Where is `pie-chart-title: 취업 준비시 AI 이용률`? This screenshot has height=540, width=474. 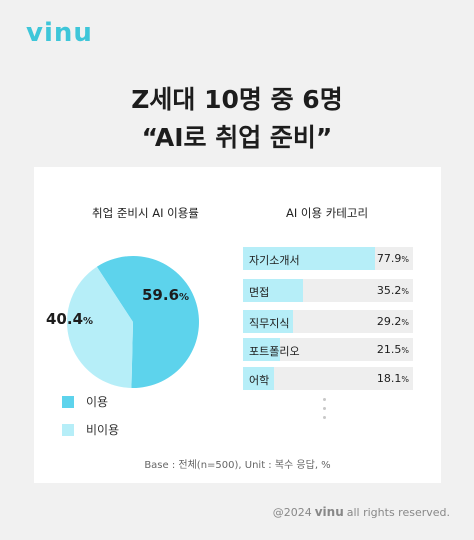 pie-chart-title: 취업 준비시 AI 이용률 is located at coordinates (145, 213).